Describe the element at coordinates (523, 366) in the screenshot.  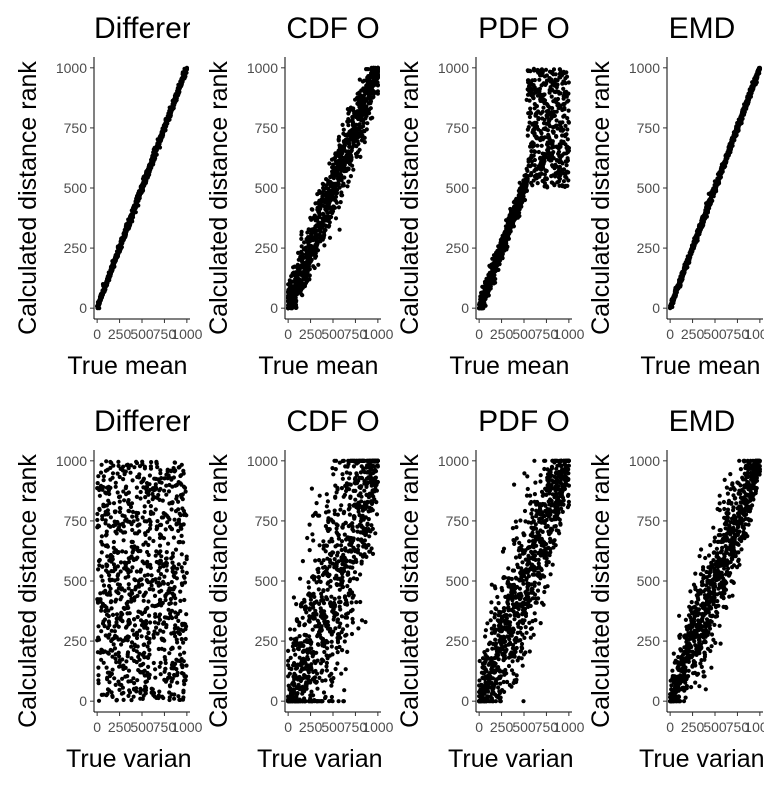
I see `x-axis-title: True mean ra` at that location.